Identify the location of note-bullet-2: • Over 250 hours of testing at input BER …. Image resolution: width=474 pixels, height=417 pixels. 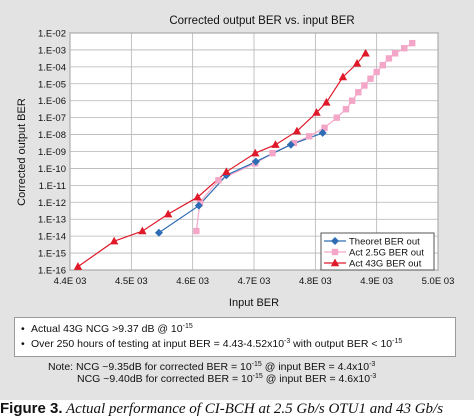
(212, 344).